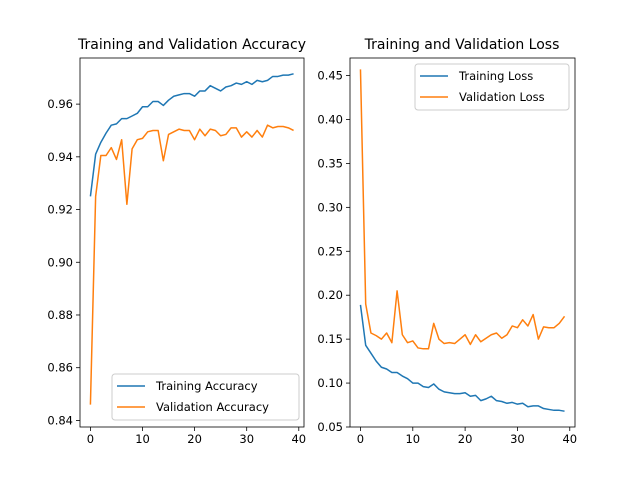 The width and height of the screenshot is (640, 484). I want to click on loss-y-tick-label: 0.35, so click(330, 163).